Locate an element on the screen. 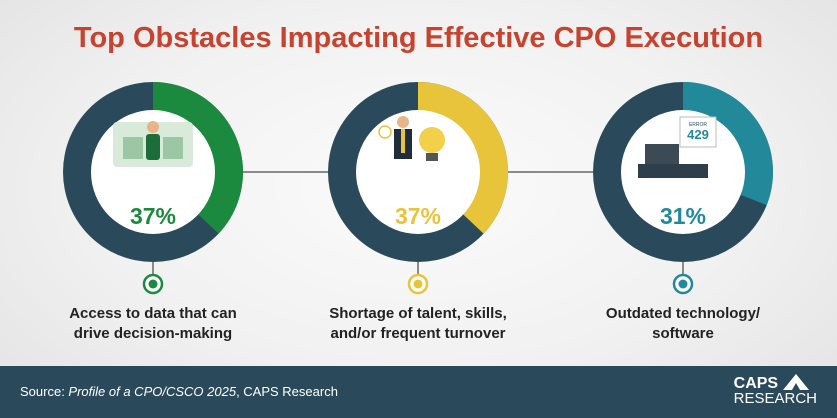 This screenshot has width=837, height=418. donut-2: 37% is located at coordinates (418, 188).